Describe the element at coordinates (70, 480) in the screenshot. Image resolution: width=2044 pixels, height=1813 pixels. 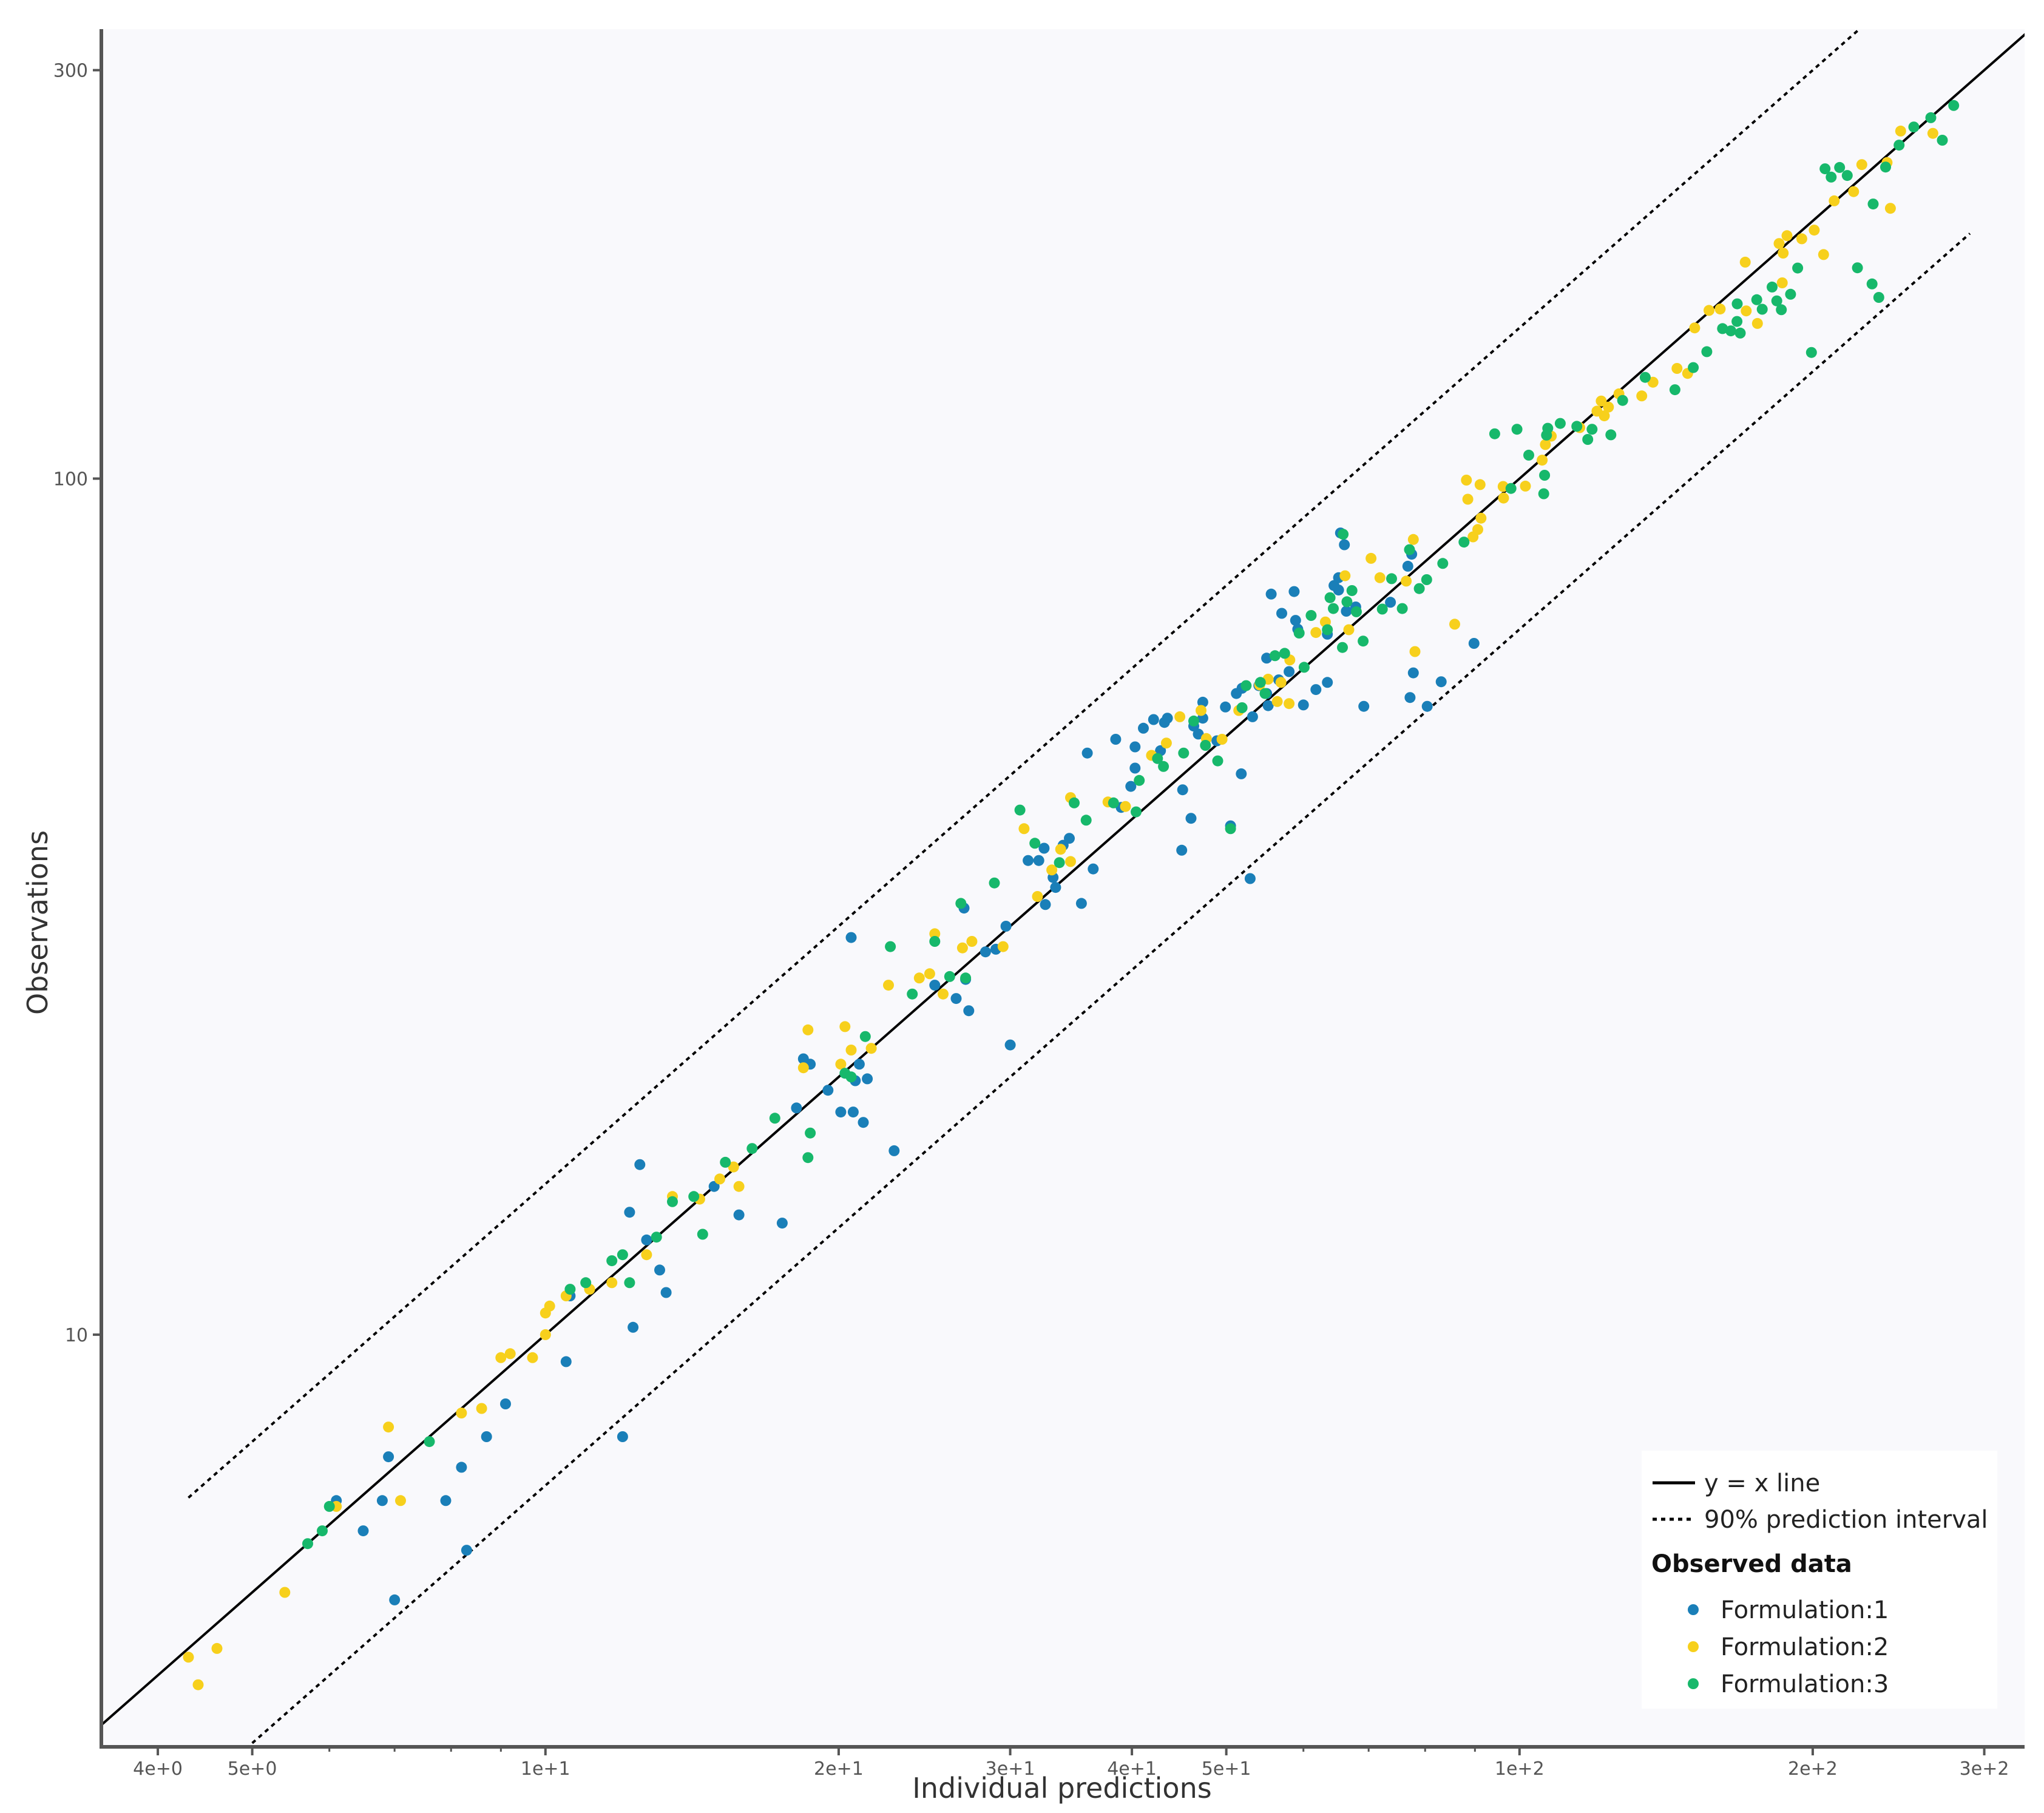
I see `y-tick-label: 100` at that location.